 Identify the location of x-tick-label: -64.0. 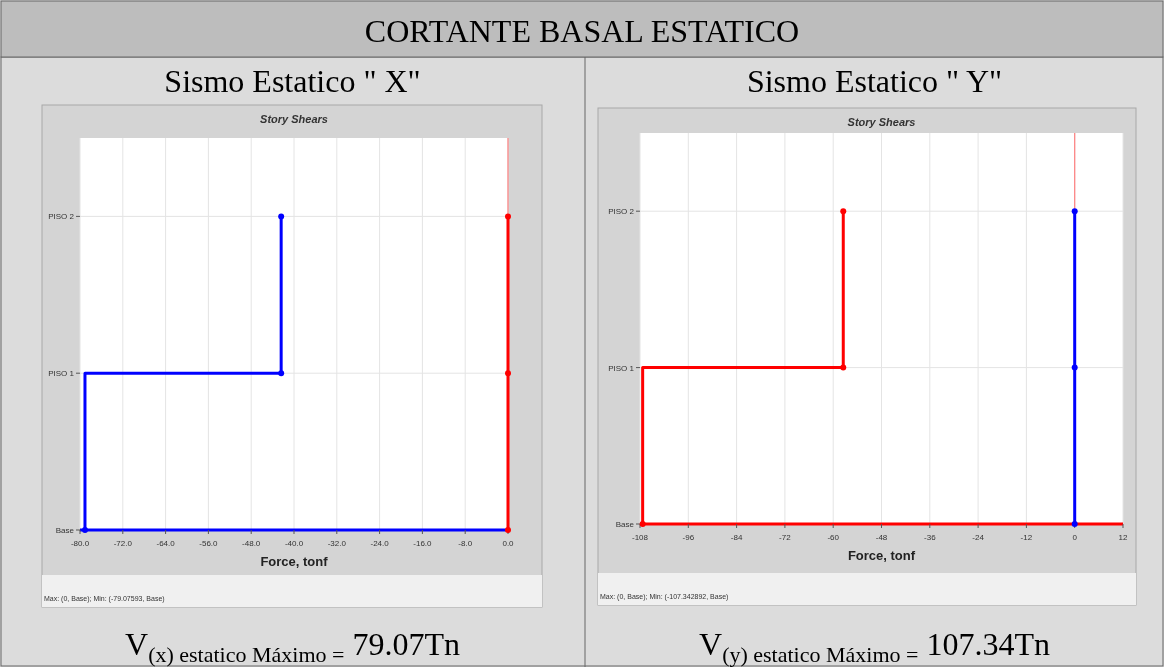
(166, 543).